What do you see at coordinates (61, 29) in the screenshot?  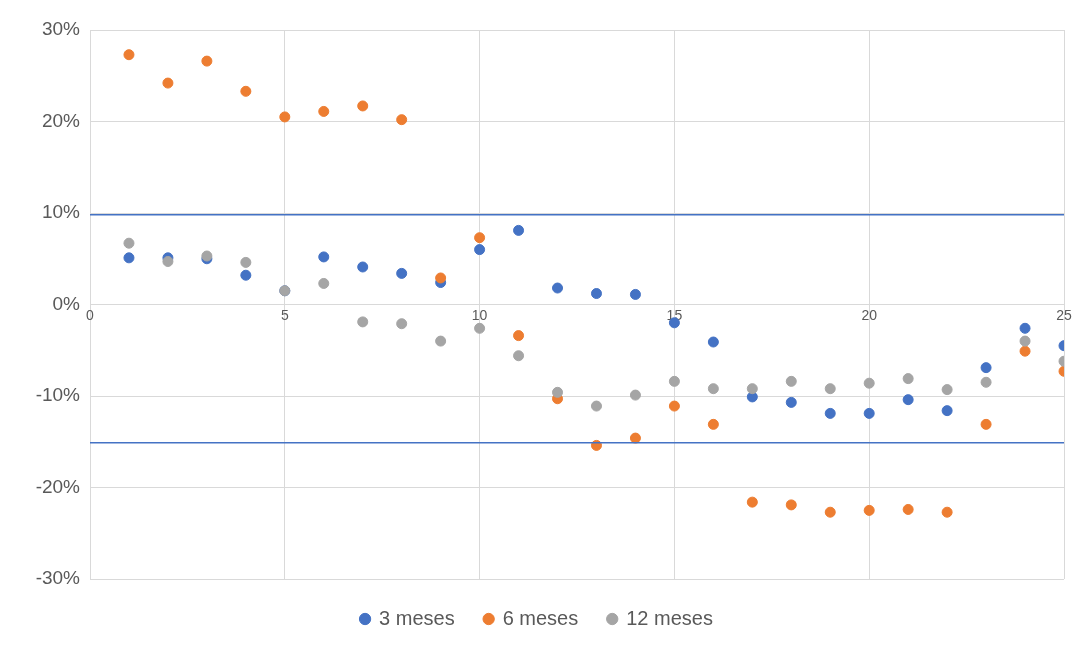 I see `y-tick-label: 30%` at bounding box center [61, 29].